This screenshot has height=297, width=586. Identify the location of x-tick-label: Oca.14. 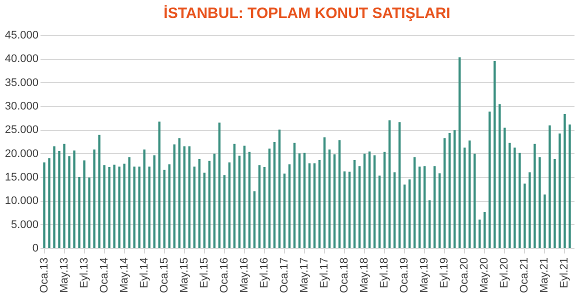
(104, 275).